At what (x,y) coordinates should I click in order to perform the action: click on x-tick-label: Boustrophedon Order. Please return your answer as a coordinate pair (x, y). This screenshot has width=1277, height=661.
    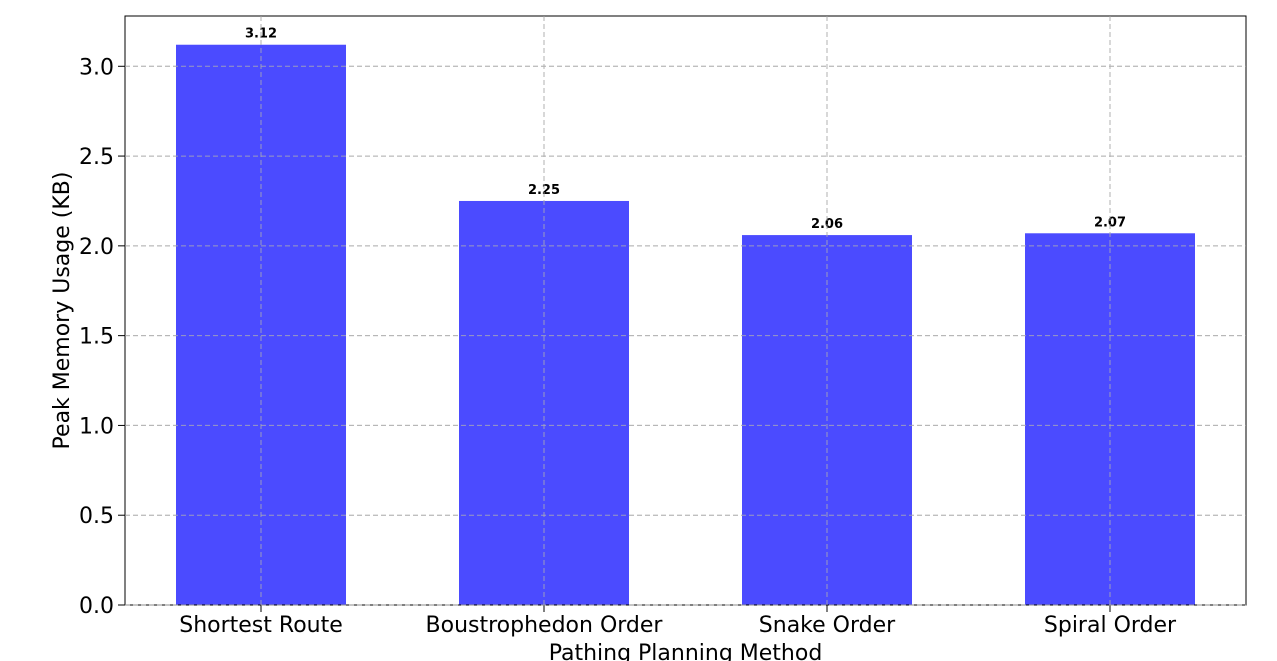
    Looking at the image, I should click on (545, 625).